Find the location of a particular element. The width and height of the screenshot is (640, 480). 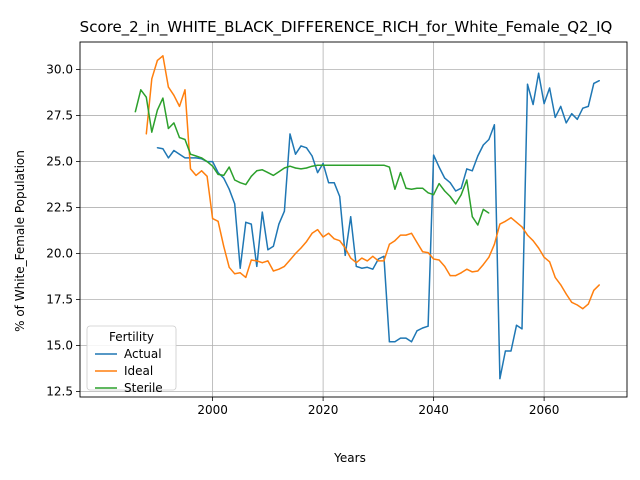

legend-label-sterile: Sterile is located at coordinates (143, 388).